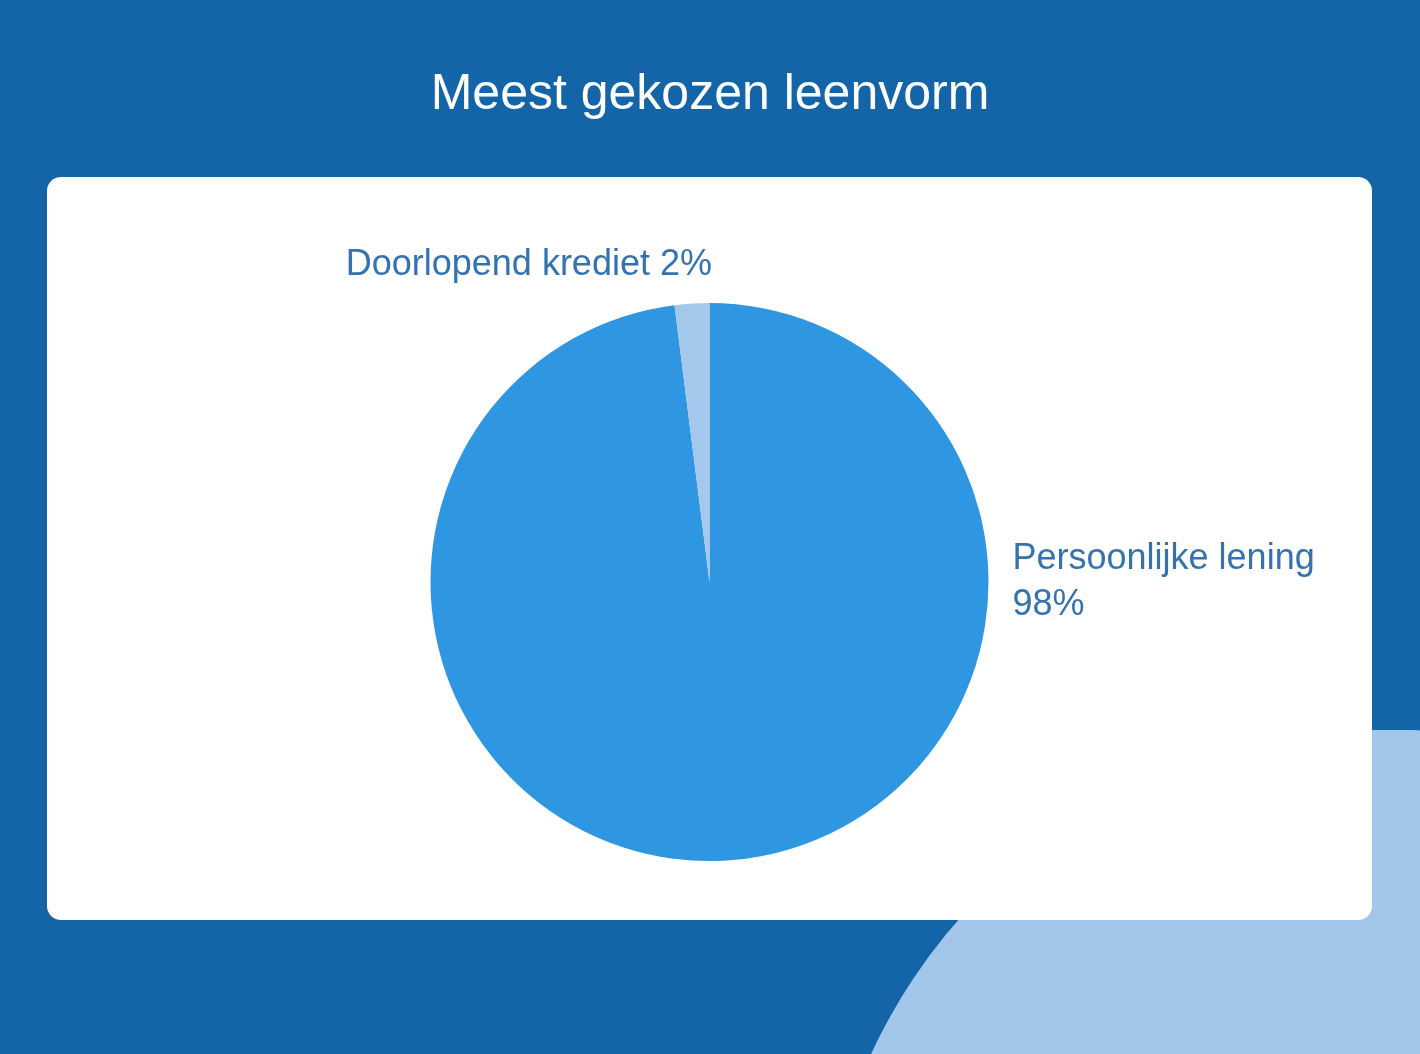 The height and width of the screenshot is (1054, 1420). I want to click on slice-label: Doorlopend krediet 2%, so click(528, 262).